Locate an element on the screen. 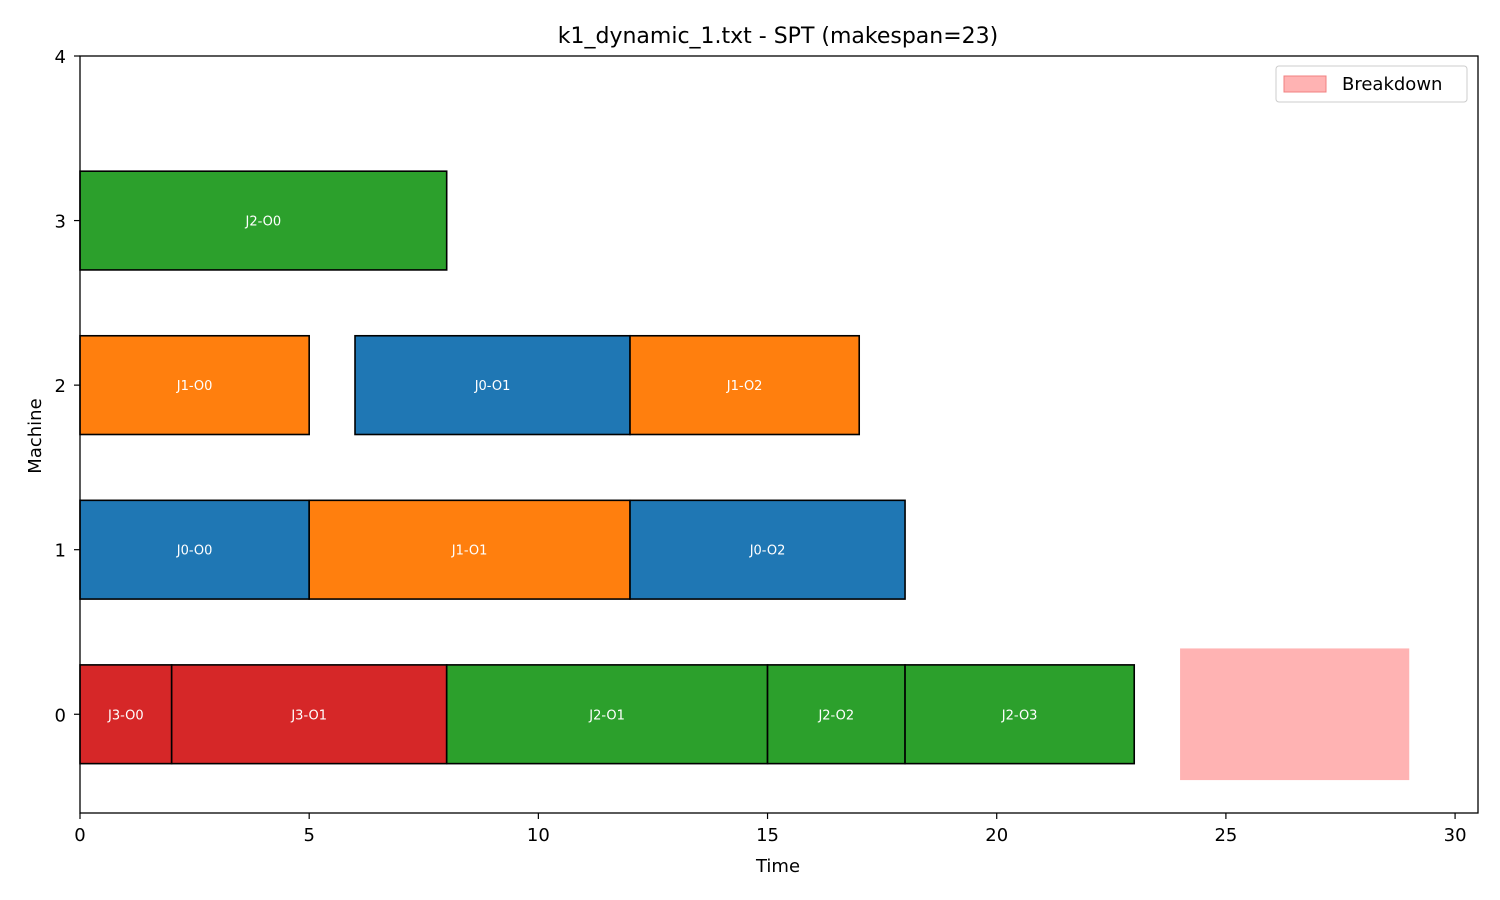 The height and width of the screenshot is (900, 1500). operation-bar-j2-o3 is located at coordinates (1020, 714).